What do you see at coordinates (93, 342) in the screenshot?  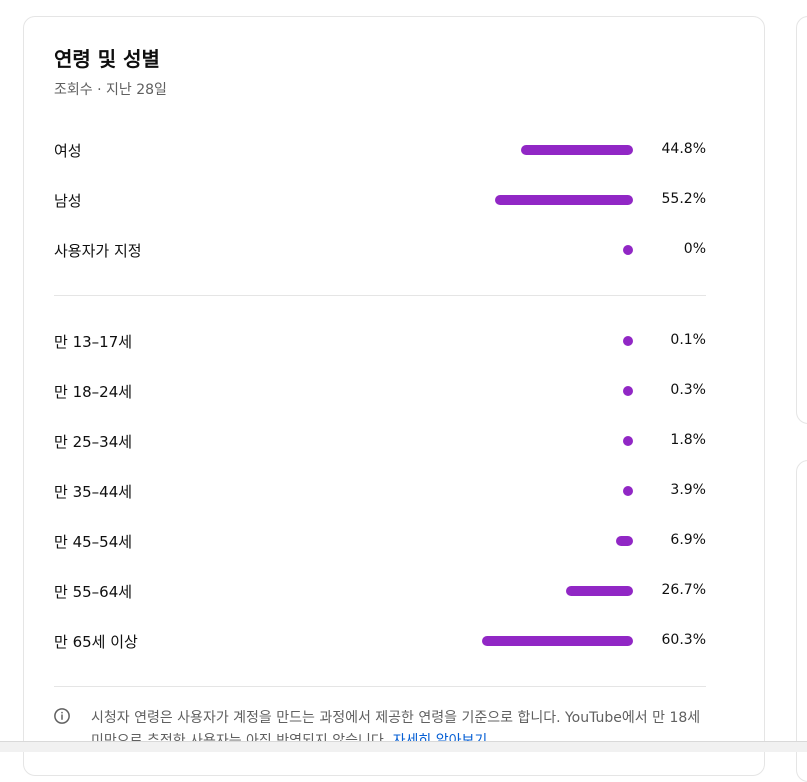 I see `age-label: 만 13–17세` at bounding box center [93, 342].